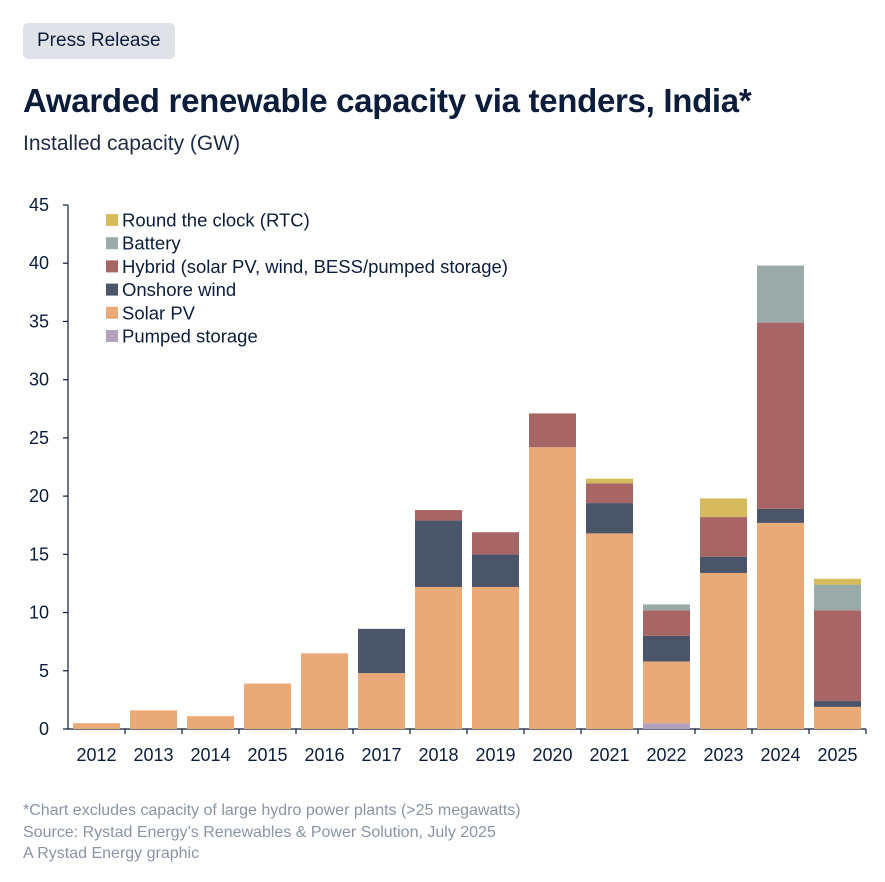 This screenshot has height=882, width=885. What do you see at coordinates (324, 755) in the screenshot?
I see `x-tick-label: 2016` at bounding box center [324, 755].